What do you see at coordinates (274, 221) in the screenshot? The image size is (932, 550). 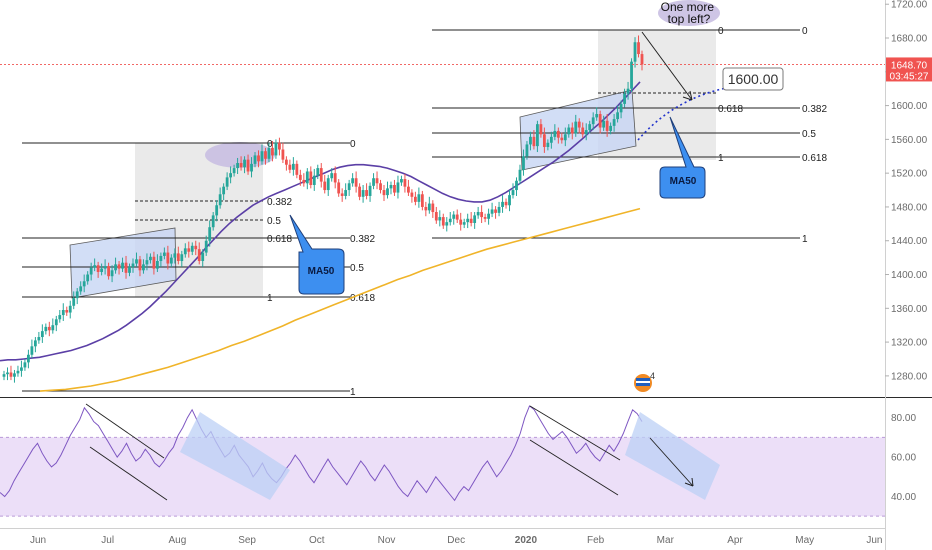 I see `fib-level-label: 0.5` at bounding box center [274, 221].